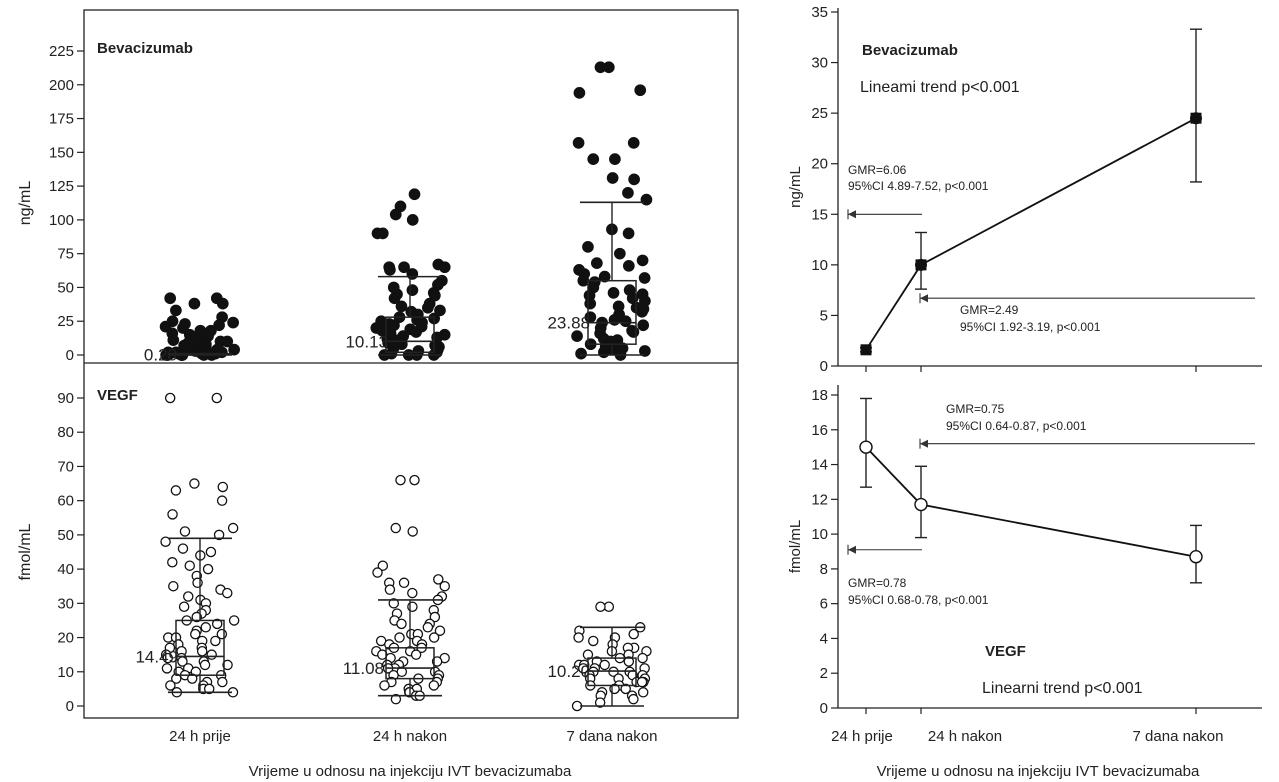 This screenshot has width=1279, height=782. I want to click on x-tick-label: 24 h nakon, so click(410, 736).